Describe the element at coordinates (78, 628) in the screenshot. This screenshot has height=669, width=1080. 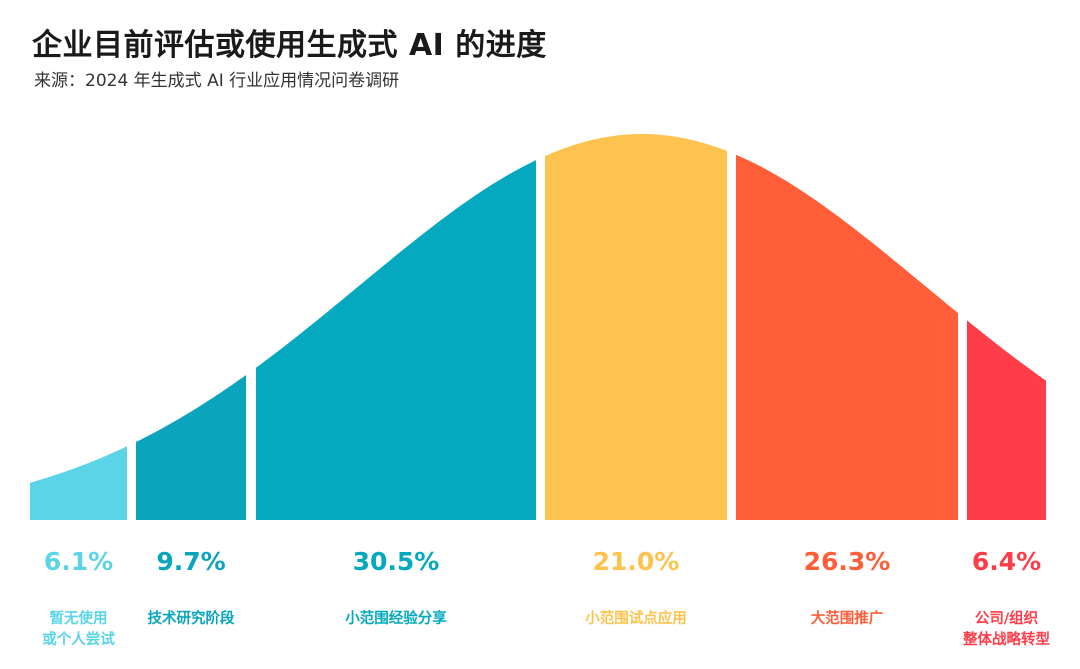
I see `category-label-1: 暂无使用或个人尝试` at that location.